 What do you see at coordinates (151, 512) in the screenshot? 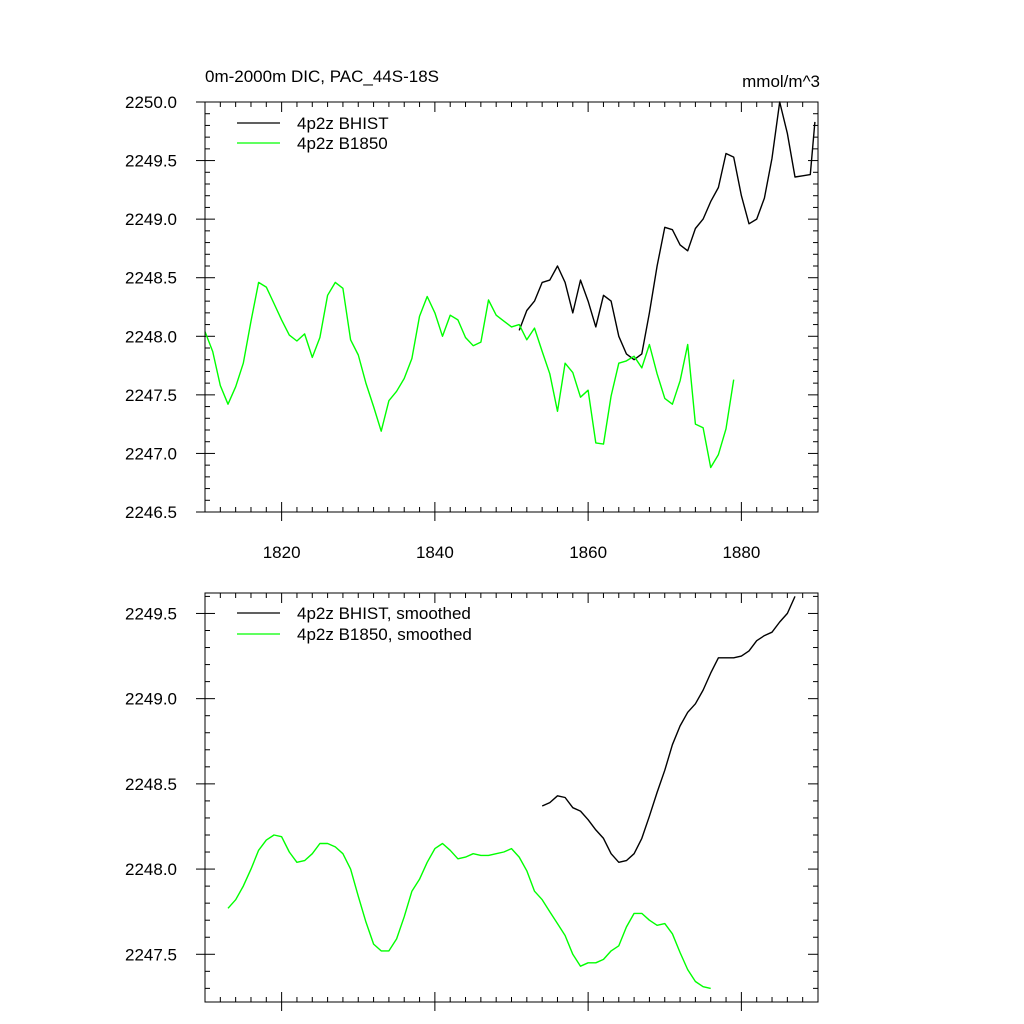
I see `y-tick-label: 2246.5` at bounding box center [151, 512].